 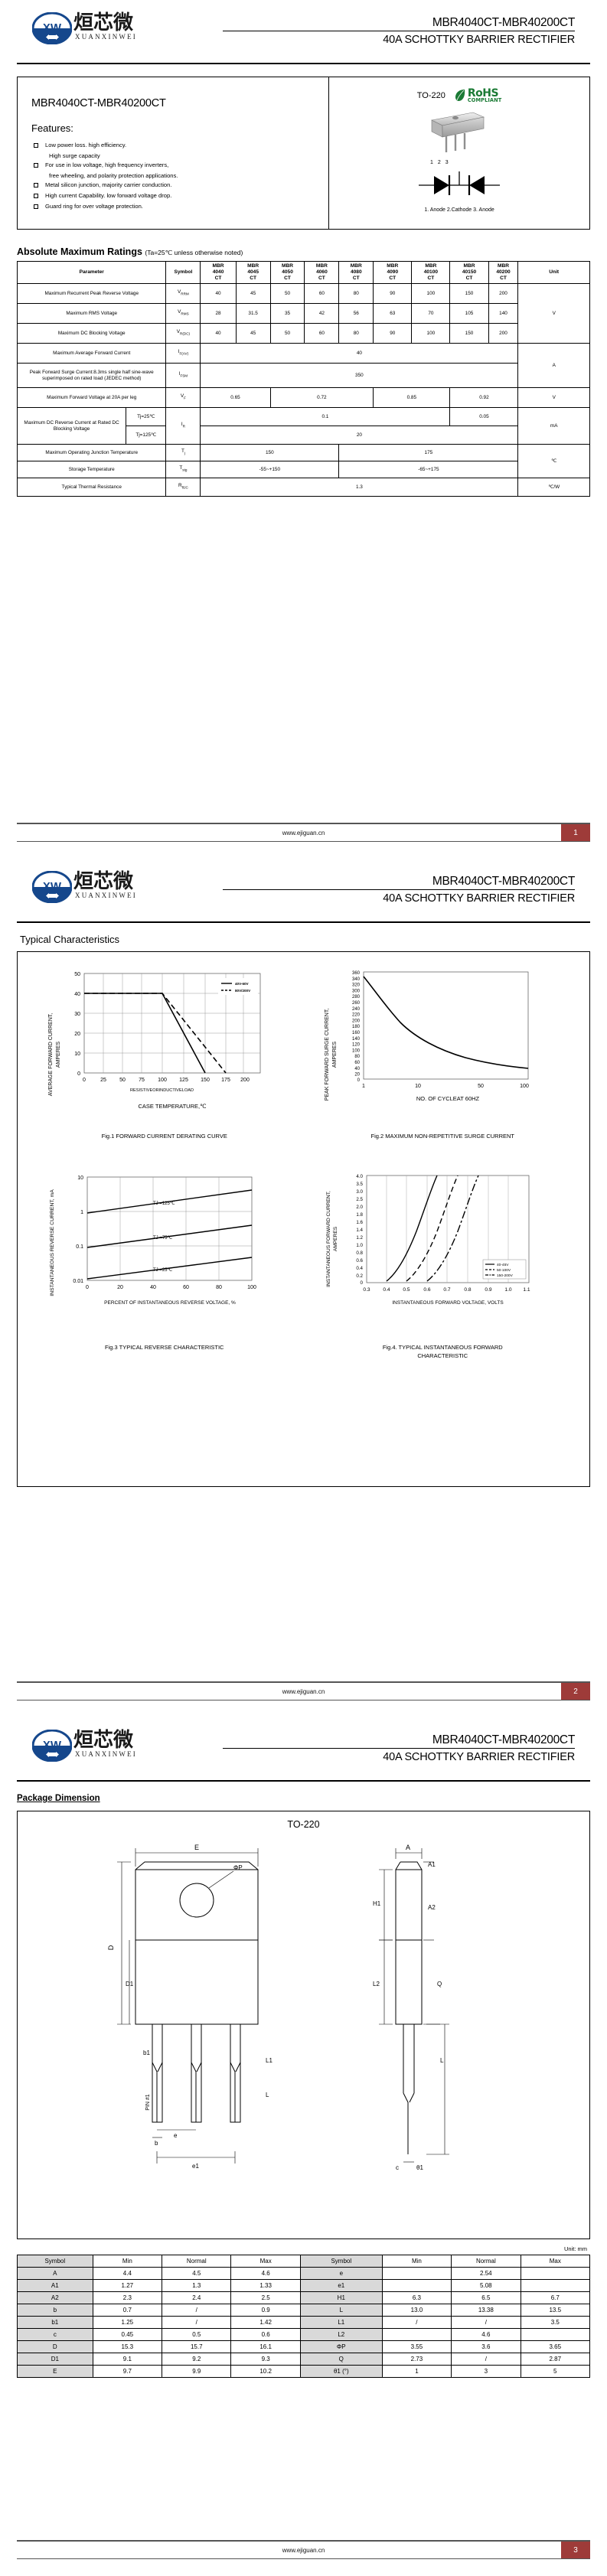 I want to click on svg-text: 50, so click(x=77, y=975).